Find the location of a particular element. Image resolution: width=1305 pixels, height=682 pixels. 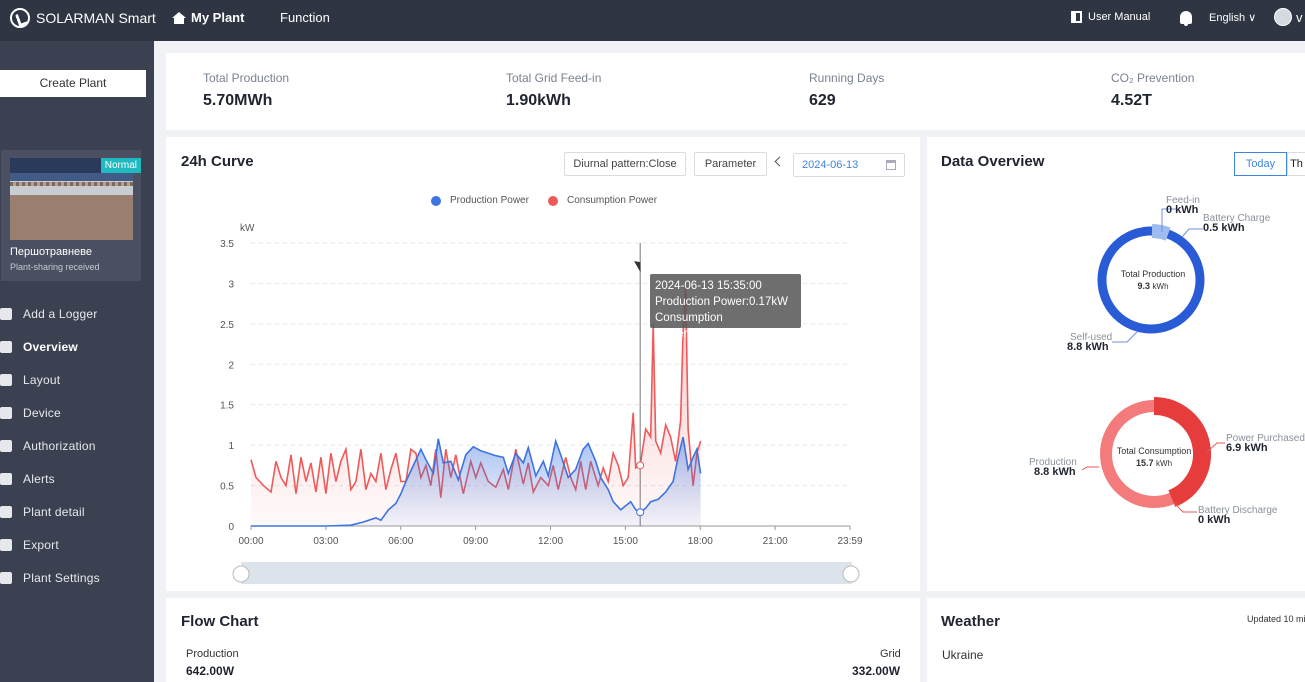

user-manual-link: User Manual is located at coordinates (1110, 17).